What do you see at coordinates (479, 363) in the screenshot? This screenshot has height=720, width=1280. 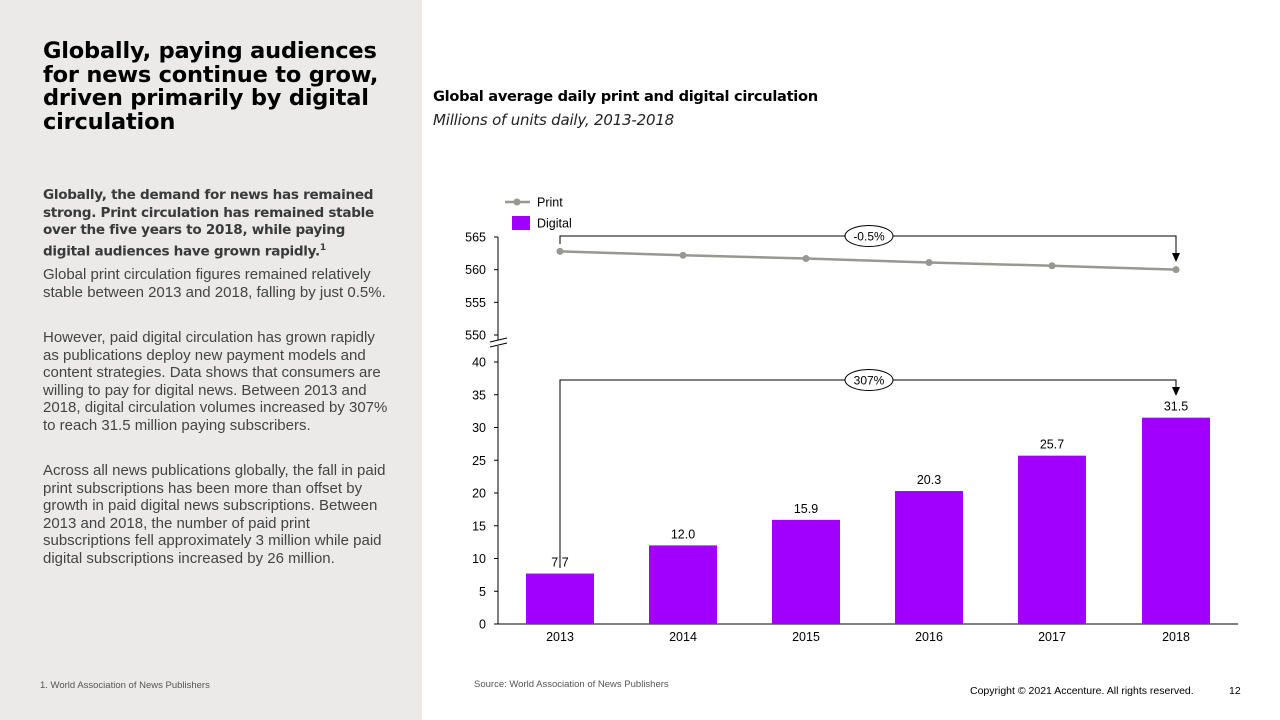 I see `y-tick-label: 40` at bounding box center [479, 363].